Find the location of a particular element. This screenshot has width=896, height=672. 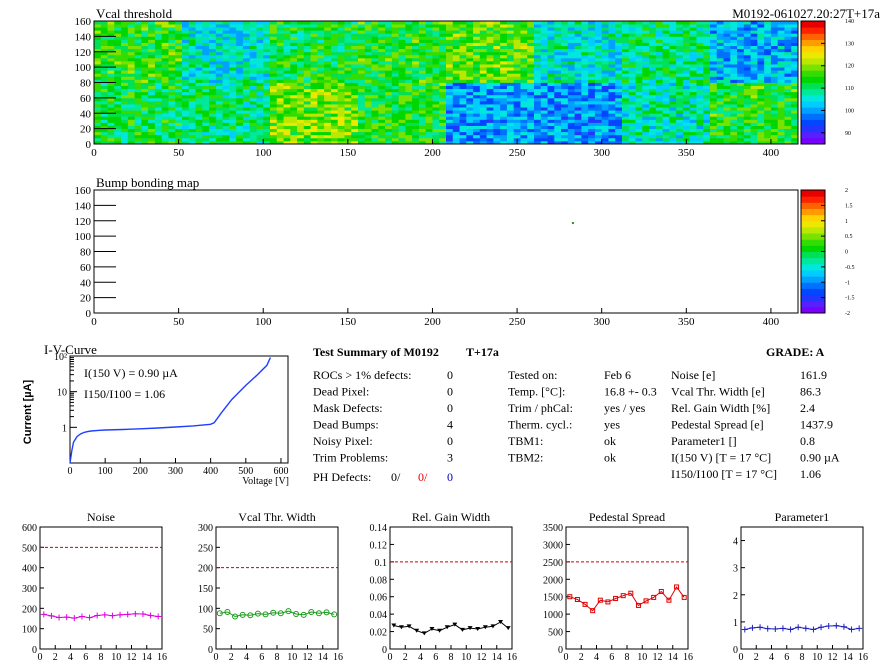

x-tick-label: 250 is located at coordinates (517, 322).